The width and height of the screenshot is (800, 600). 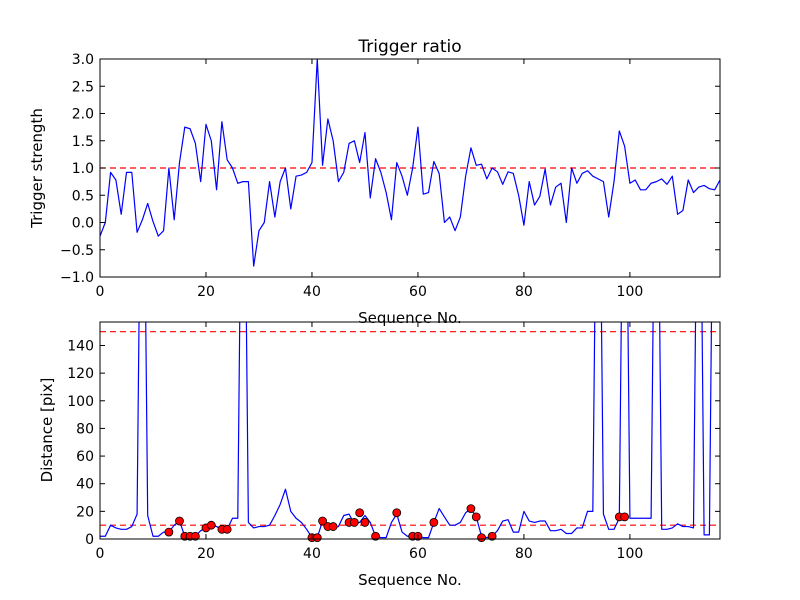 I want to click on y-tick-label: 60, so click(x=85, y=457).